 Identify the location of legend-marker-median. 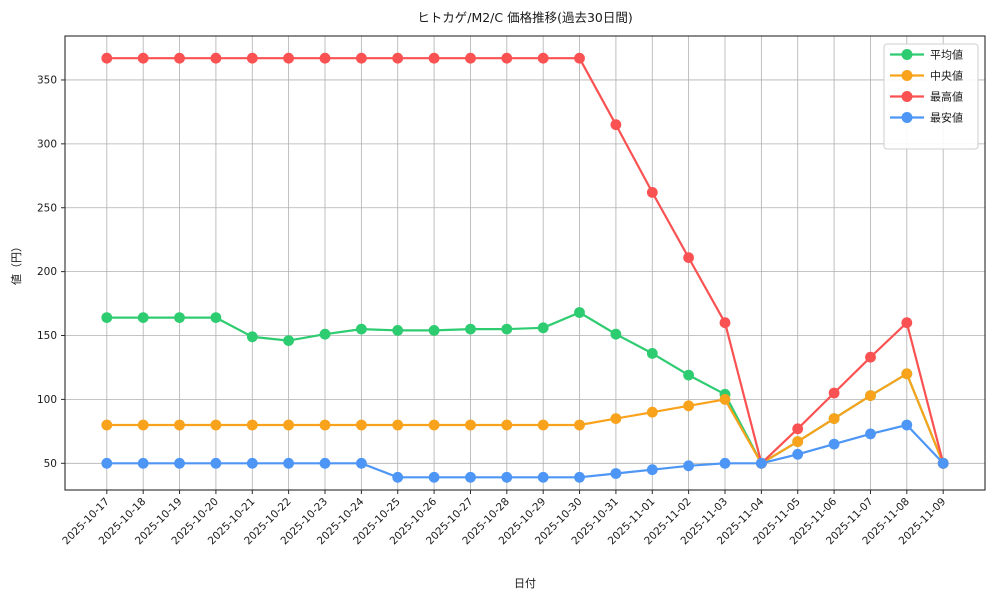
(907, 75).